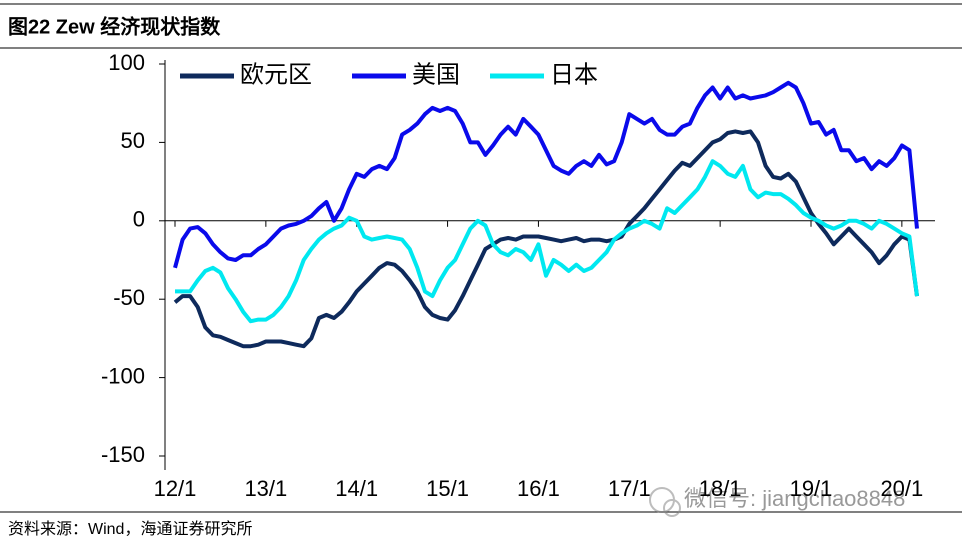  What do you see at coordinates (720, 488) in the screenshot?
I see `x-tick-label: 18/1` at bounding box center [720, 488].